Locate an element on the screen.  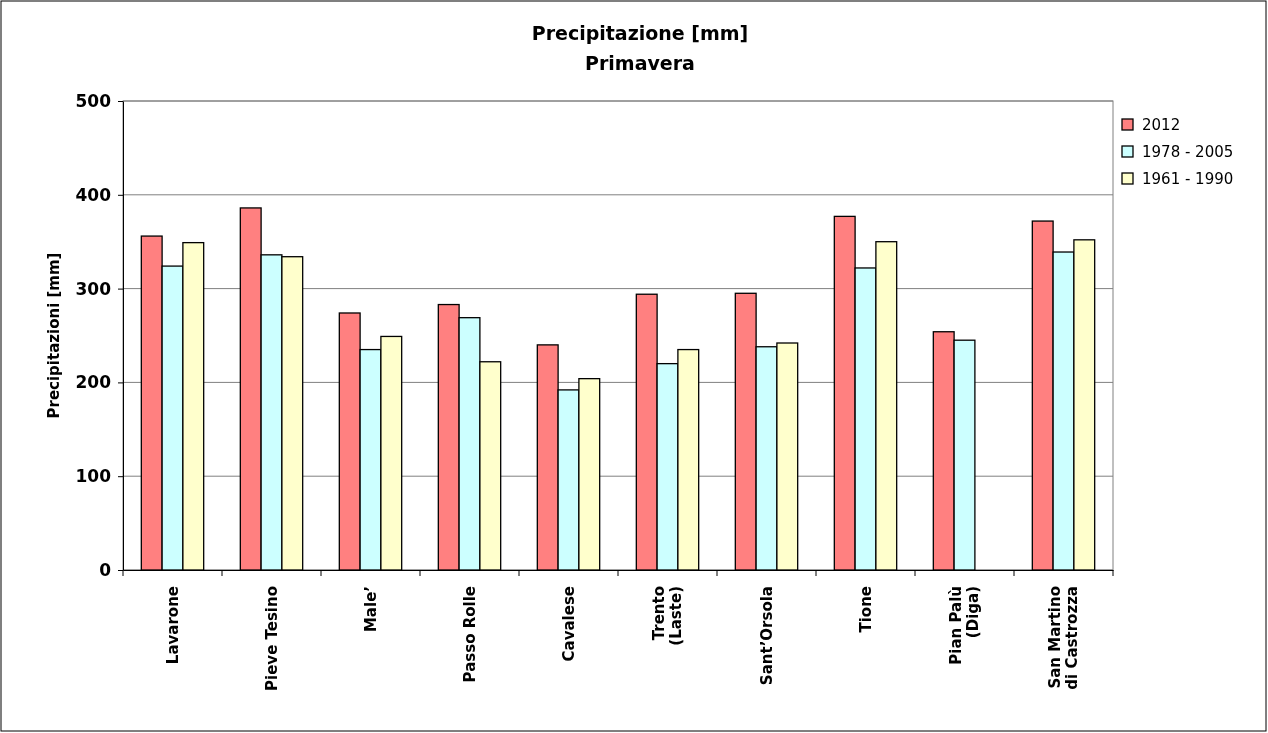
x-tick-label: Pian Palù (Diga) is located at coordinates (964, 625).